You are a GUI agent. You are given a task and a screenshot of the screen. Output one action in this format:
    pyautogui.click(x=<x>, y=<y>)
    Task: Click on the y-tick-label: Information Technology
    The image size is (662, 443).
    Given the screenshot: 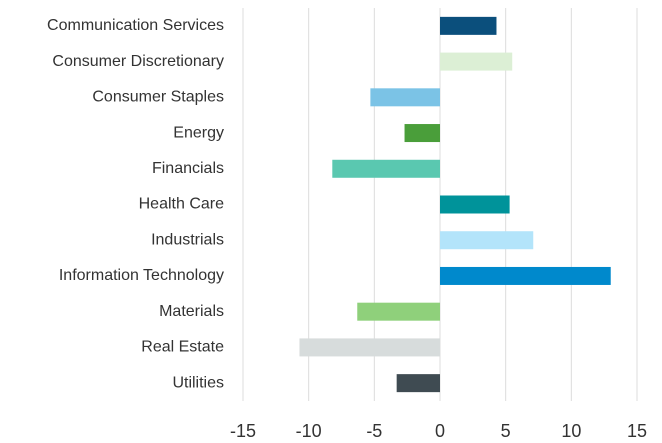 What is the action you would take?
    pyautogui.click(x=141, y=275)
    